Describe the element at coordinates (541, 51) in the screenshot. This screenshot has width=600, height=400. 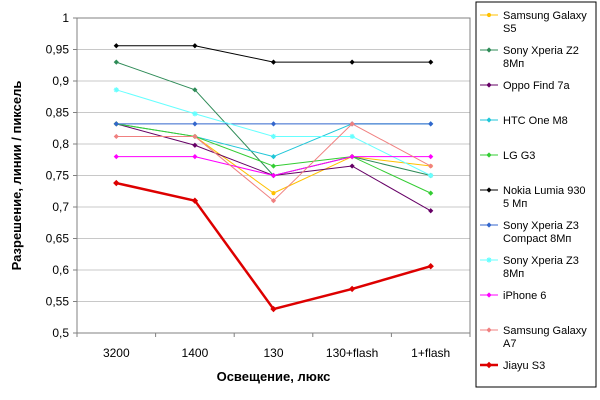
I see `legend-label: Sony Xperia Z2` at that location.